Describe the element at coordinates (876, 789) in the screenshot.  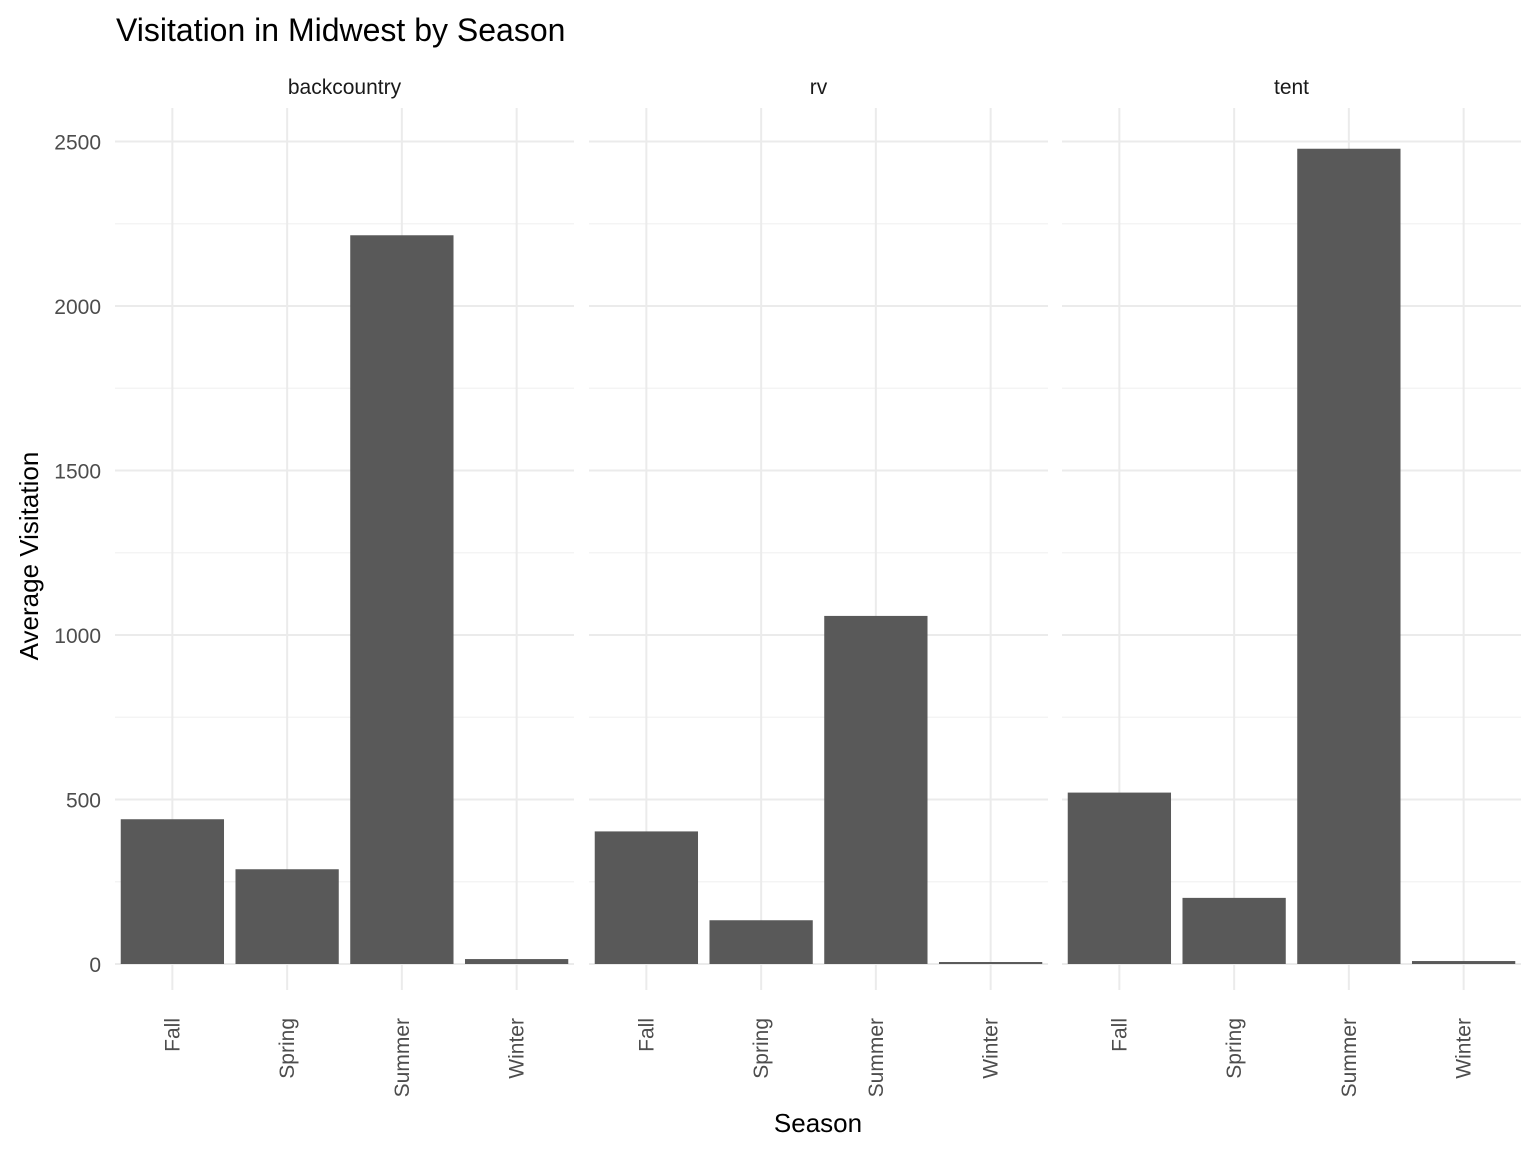
I see `bar-rv-summer` at that location.